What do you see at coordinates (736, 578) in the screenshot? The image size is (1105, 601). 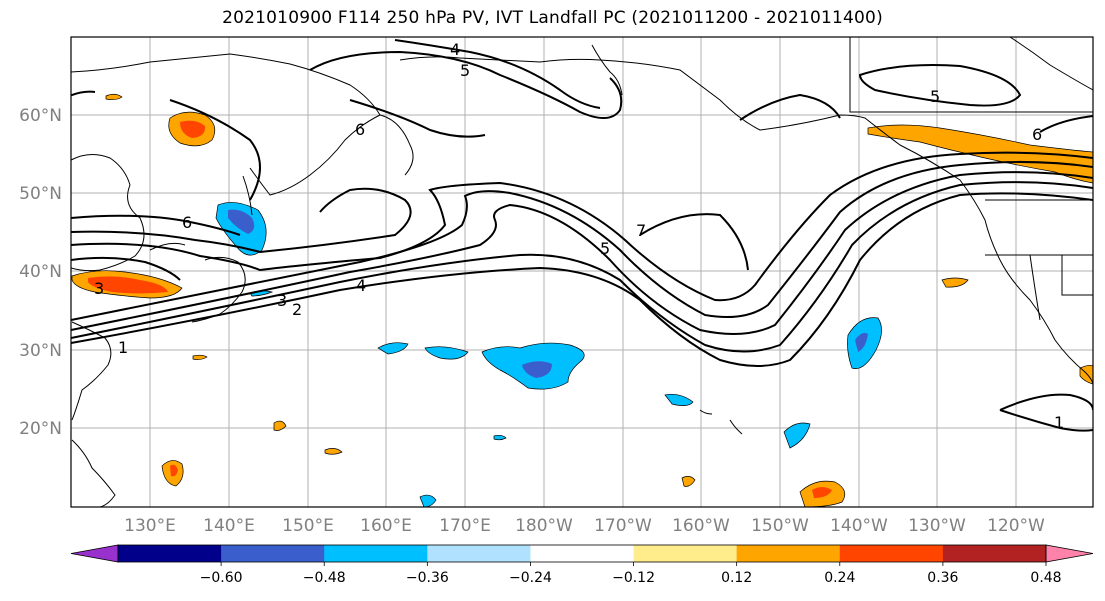 I see `colorbar-tick-label: 0.12` at bounding box center [736, 578].